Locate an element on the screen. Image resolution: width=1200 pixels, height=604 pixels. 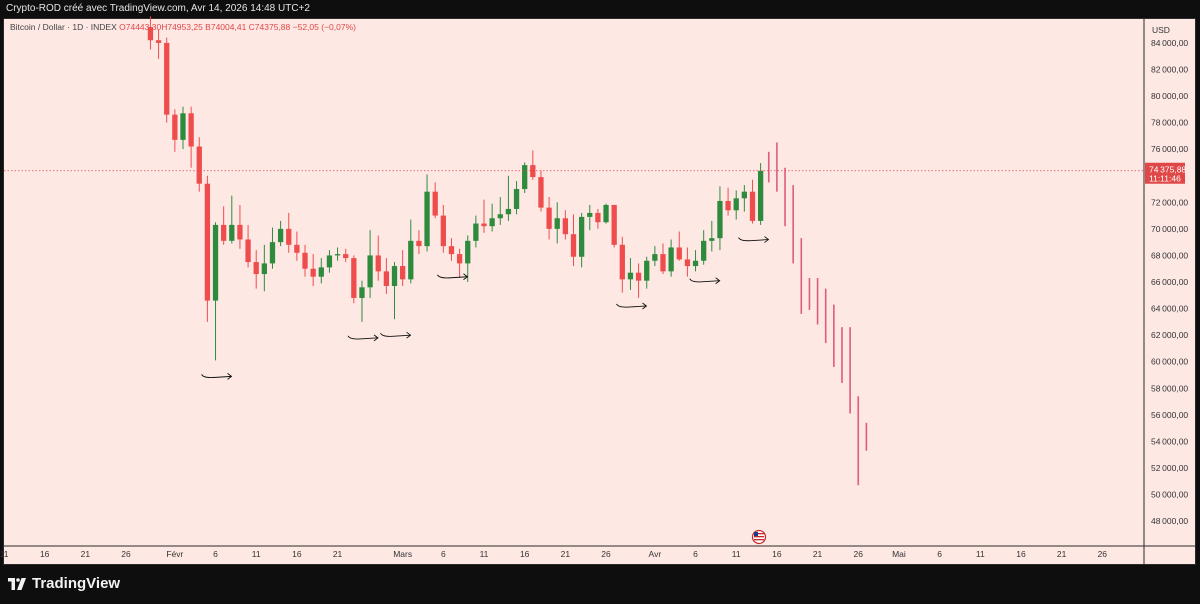
price-tick-label: 78 000,00 is located at coordinates (1169, 123).